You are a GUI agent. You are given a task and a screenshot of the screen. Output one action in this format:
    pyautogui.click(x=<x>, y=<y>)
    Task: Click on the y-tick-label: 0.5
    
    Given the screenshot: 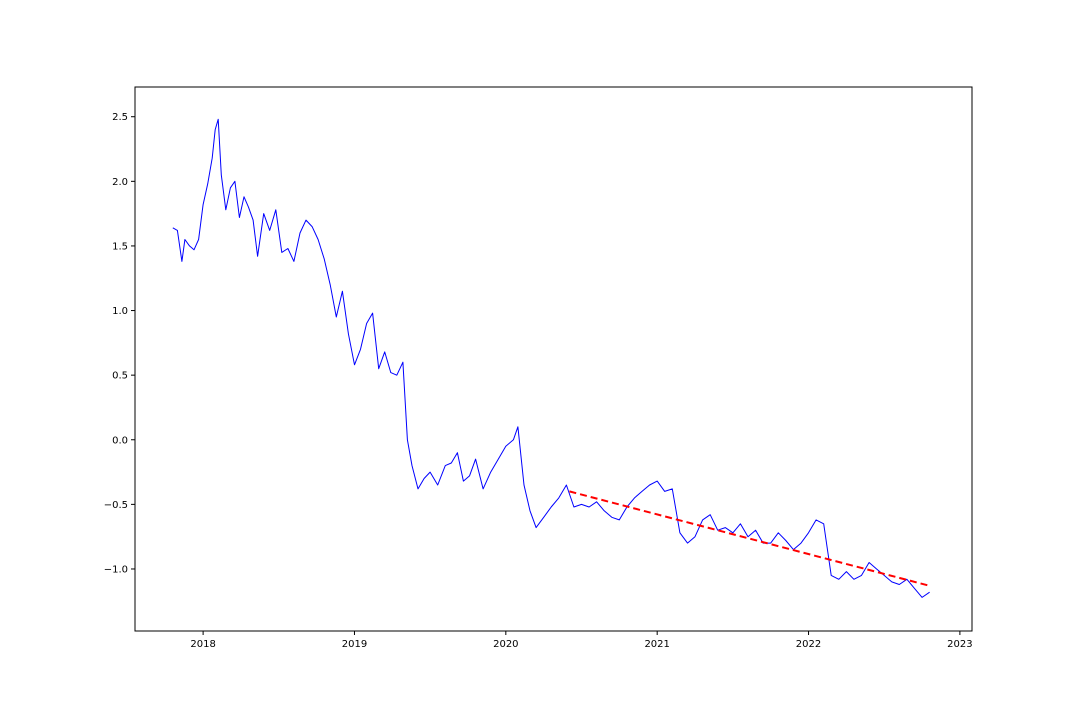 What is the action you would take?
    pyautogui.click(x=120, y=376)
    